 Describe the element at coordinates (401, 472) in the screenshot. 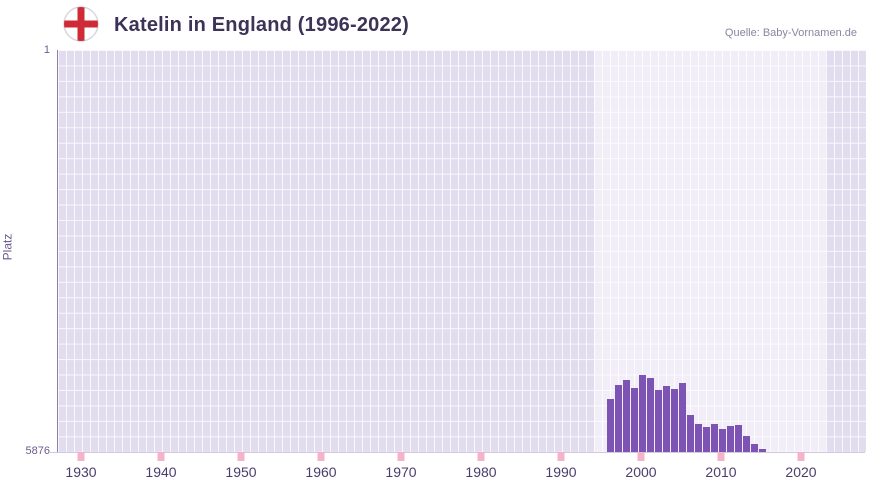

I see `x-tick-label: 1970` at that location.